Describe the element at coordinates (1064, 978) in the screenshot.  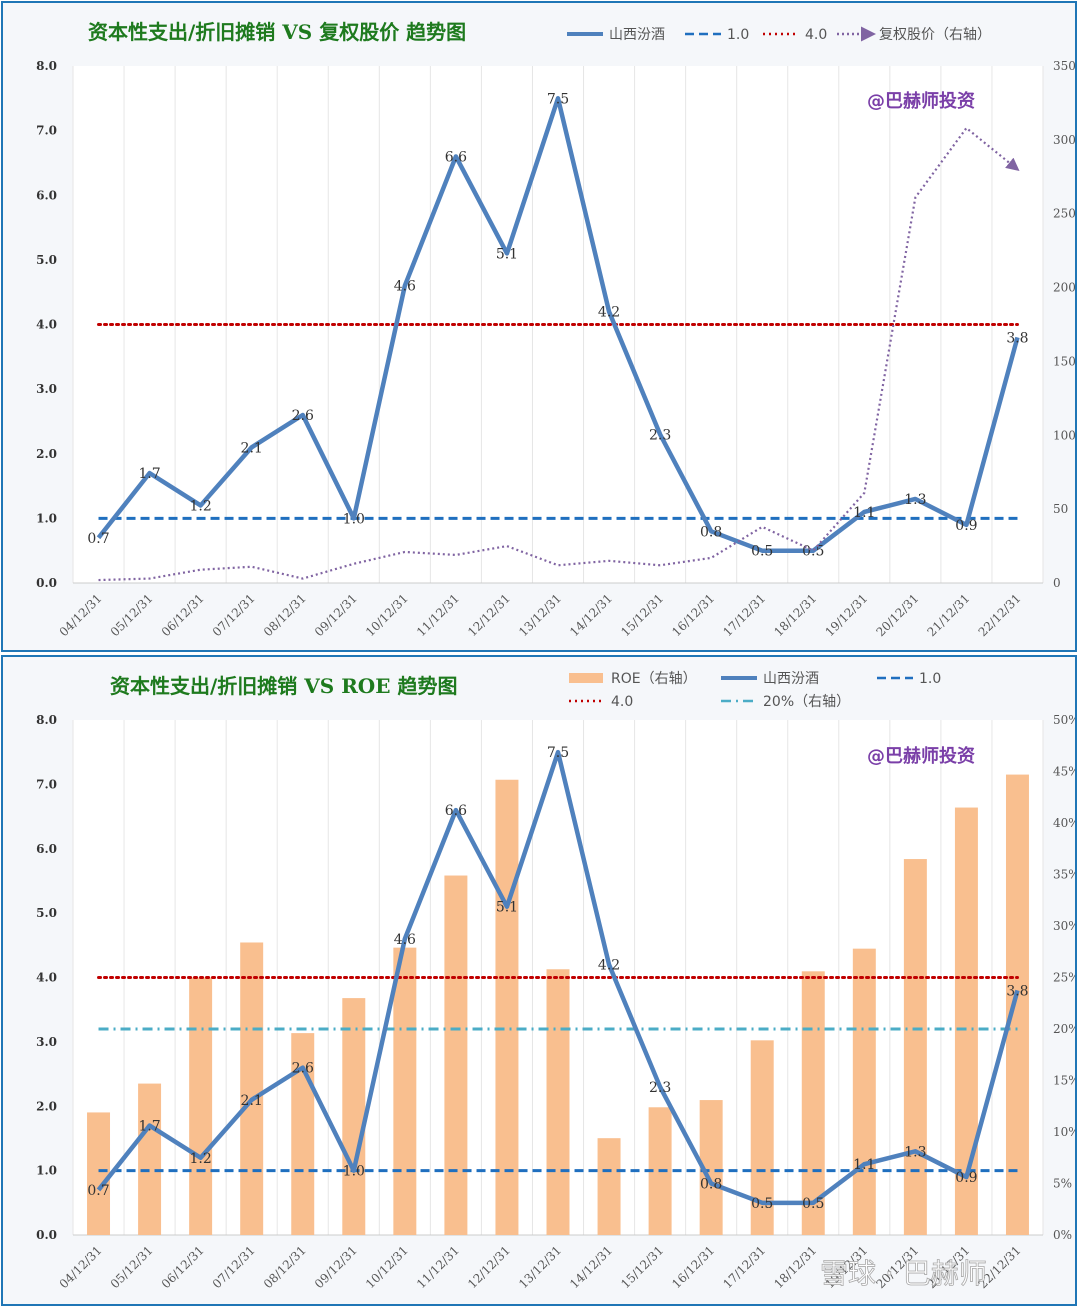
I see `y2-tick-label: 25%` at that location.